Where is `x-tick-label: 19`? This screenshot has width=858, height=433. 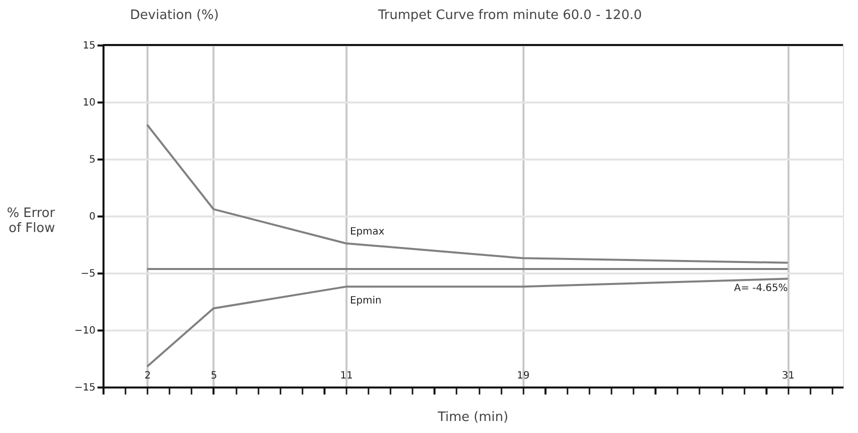
x-tick-label: 19 is located at coordinates (523, 376).